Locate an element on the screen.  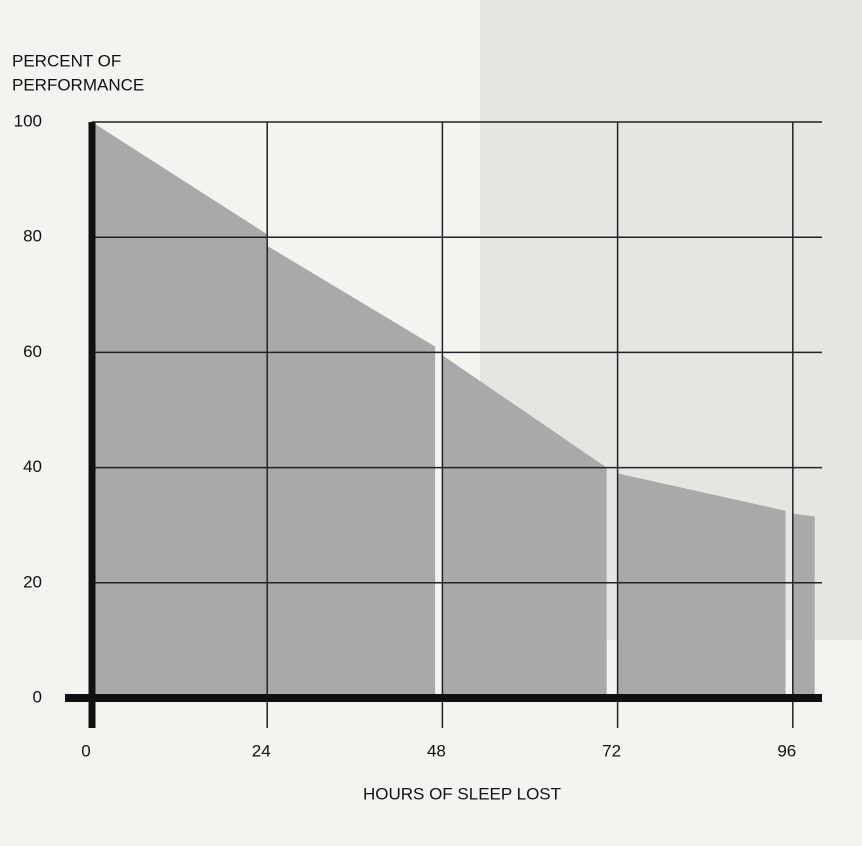
y-tick-label: 20 is located at coordinates (32, 581).